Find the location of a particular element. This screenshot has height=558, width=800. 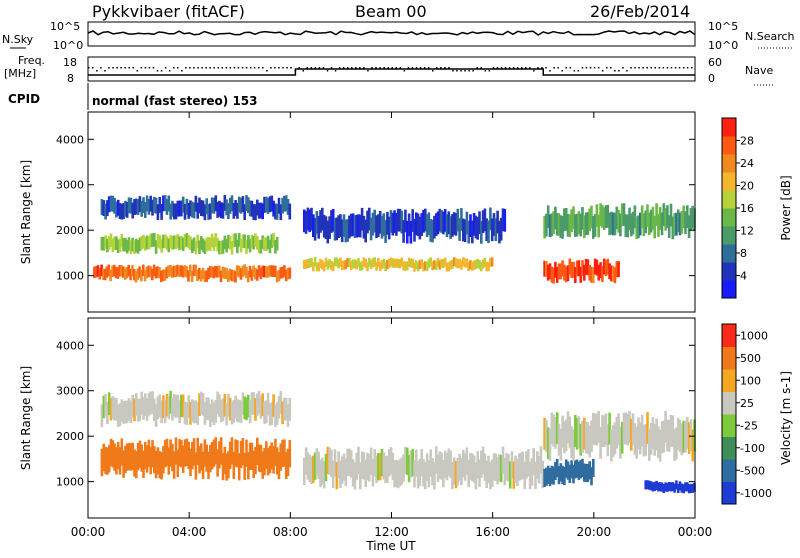

freq-tick-bottom: 8 is located at coordinates (70, 78).